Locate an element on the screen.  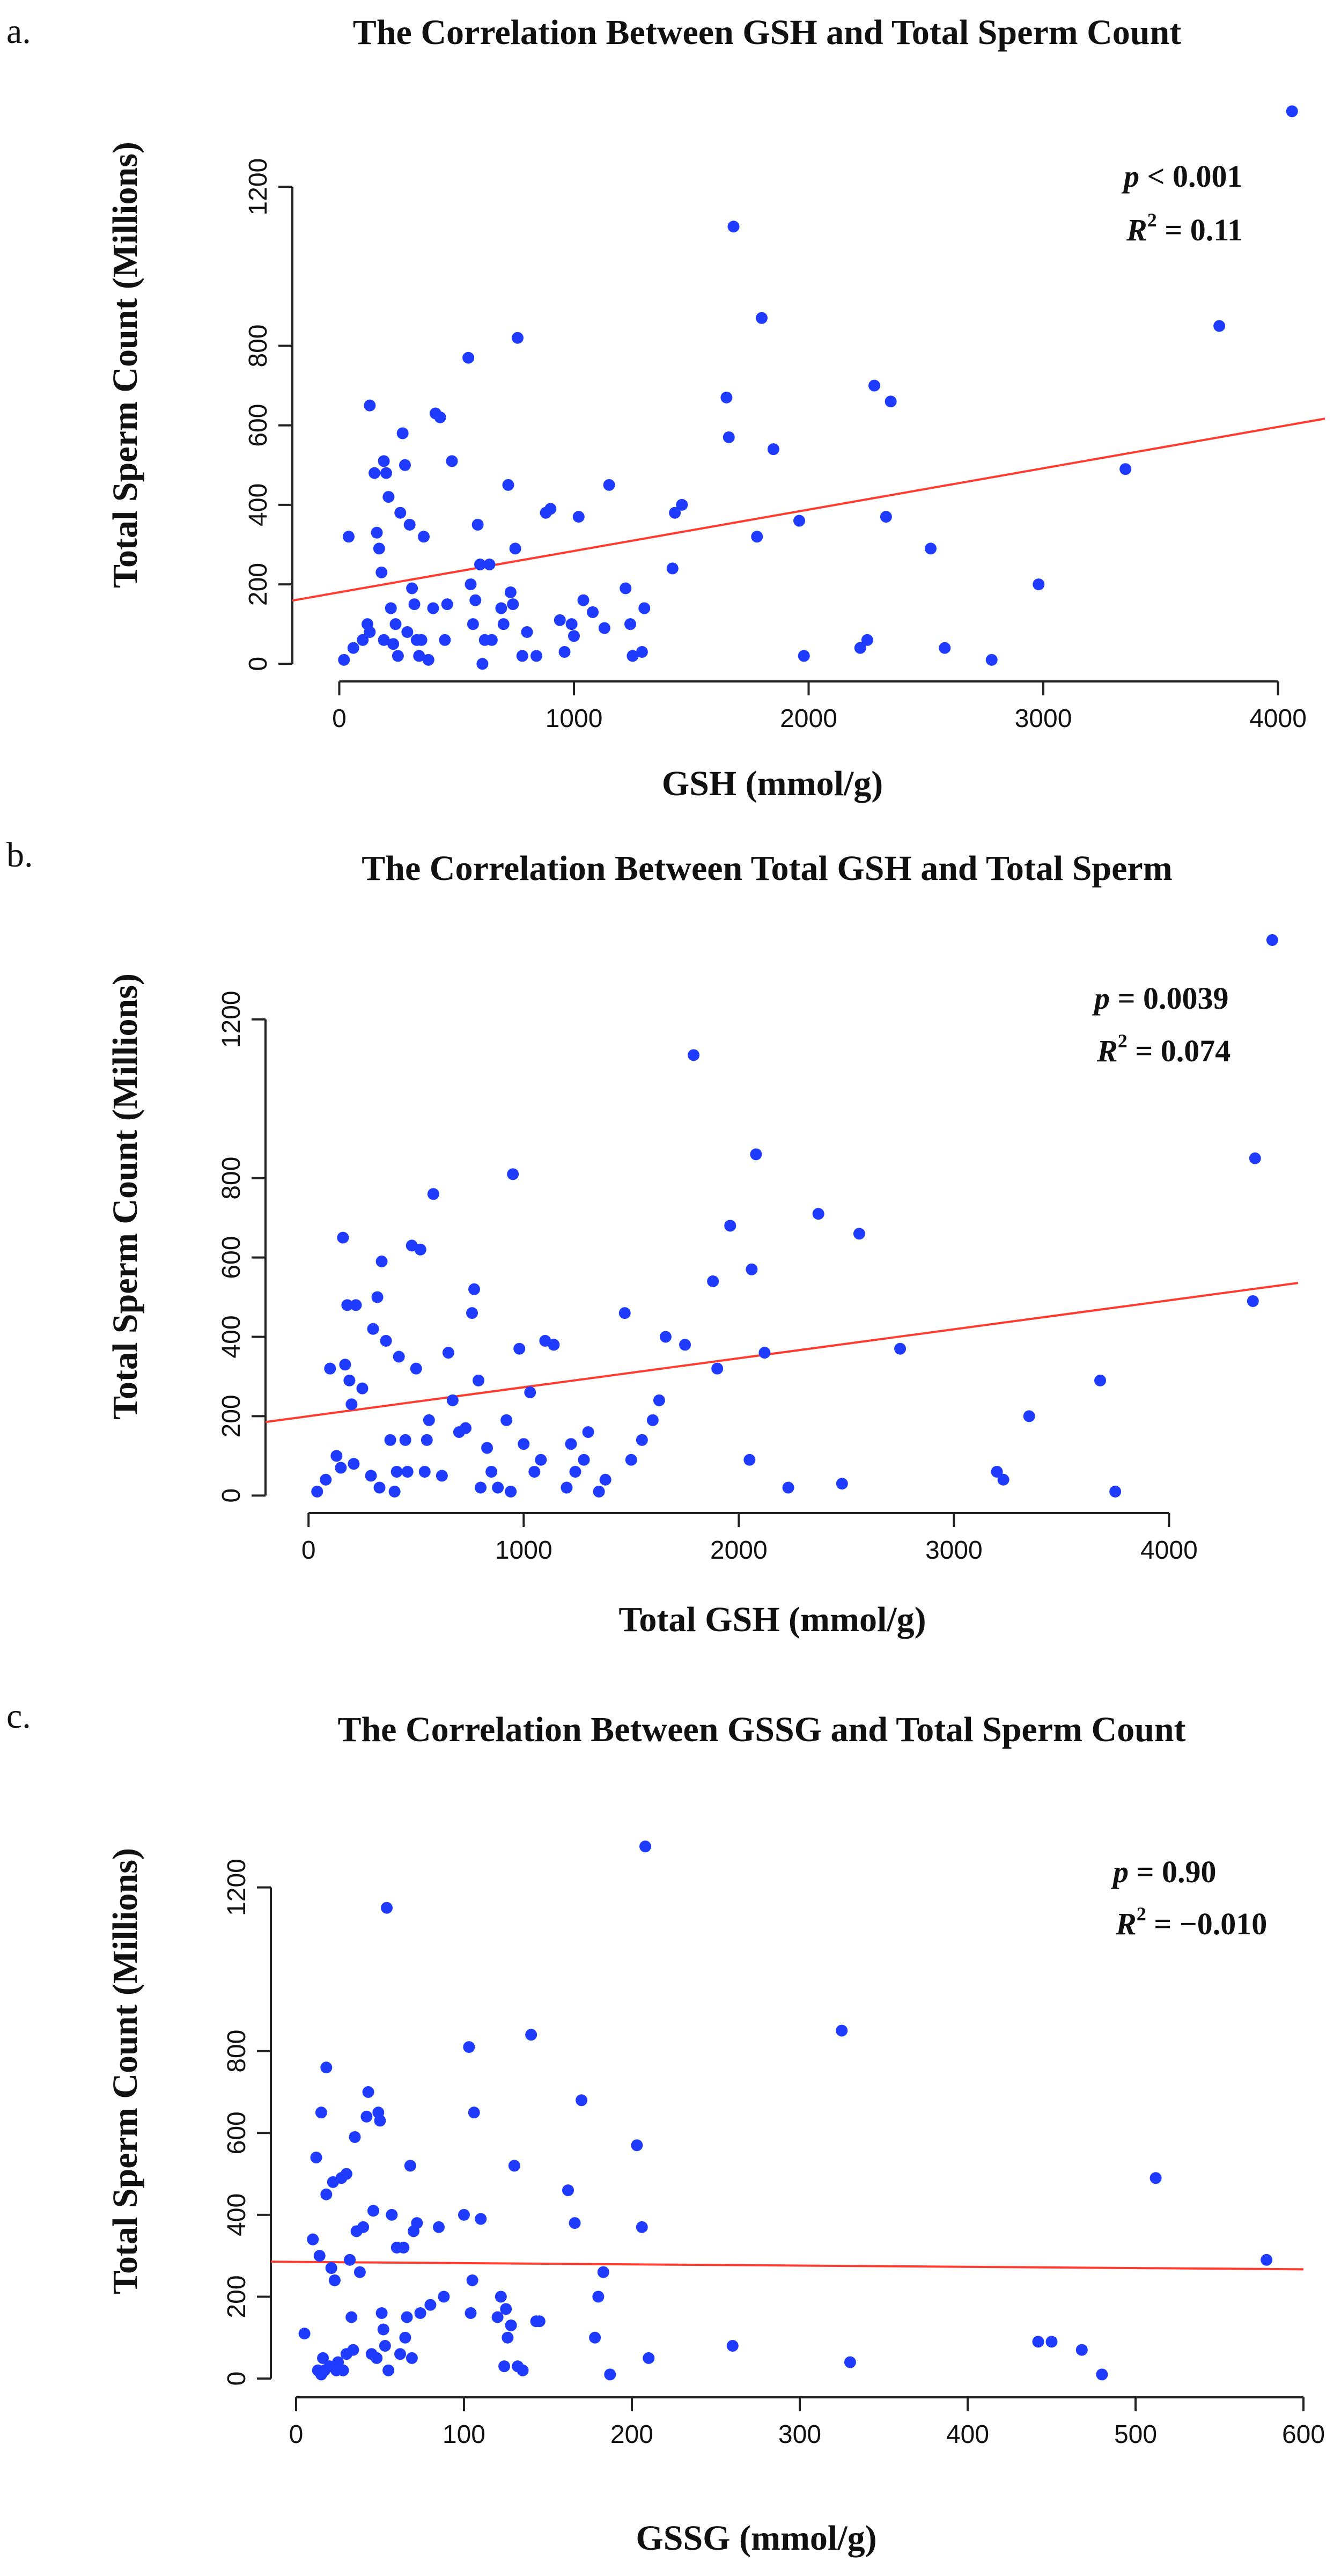
regression-line is located at coordinates (787, 2266).